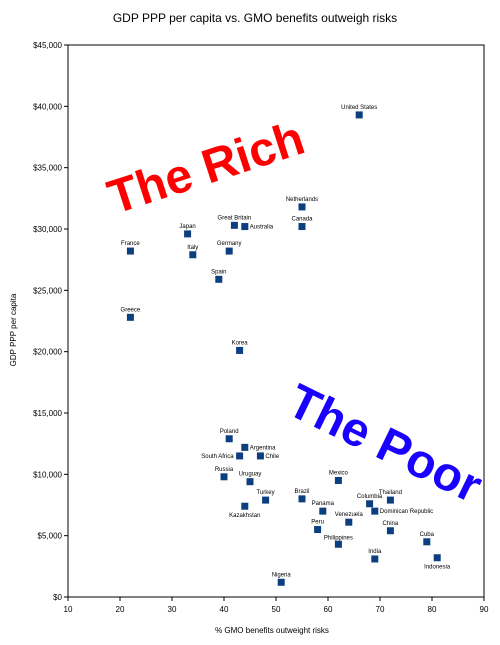  What do you see at coordinates (250, 475) in the screenshot?
I see `data-point-label: Uruguay` at bounding box center [250, 475].